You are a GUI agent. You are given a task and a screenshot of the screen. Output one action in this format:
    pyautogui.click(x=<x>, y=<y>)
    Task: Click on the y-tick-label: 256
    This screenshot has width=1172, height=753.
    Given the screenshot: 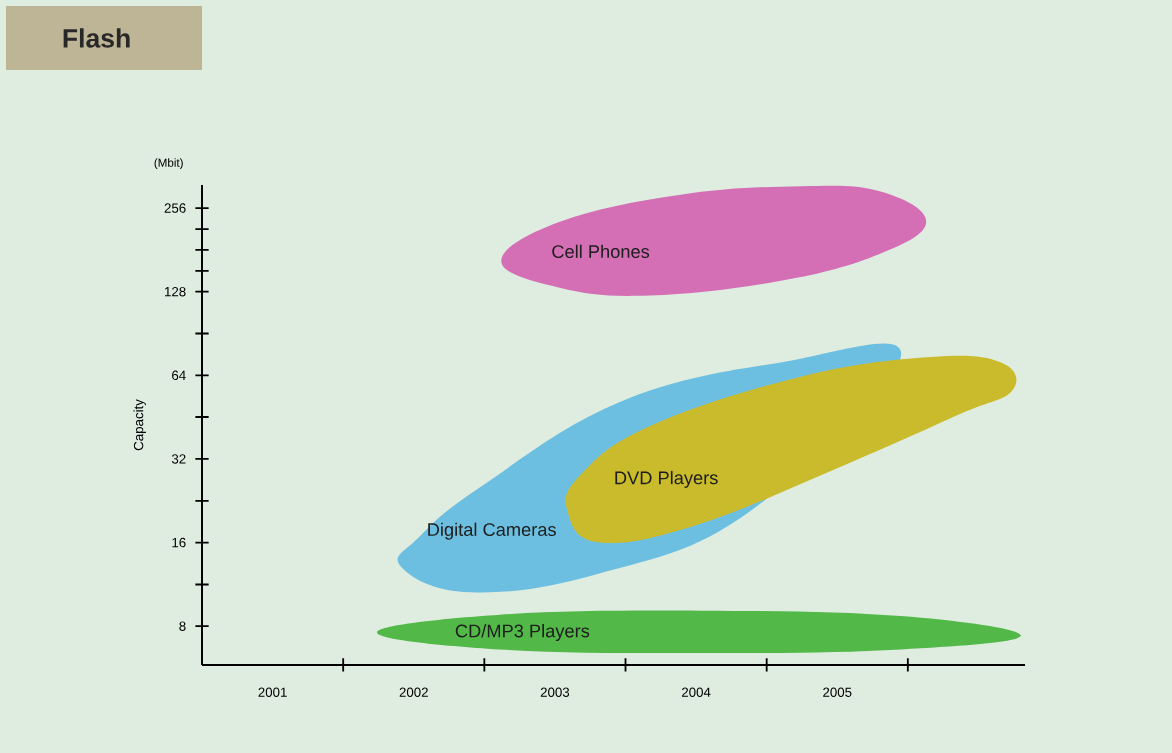 What is the action you would take?
    pyautogui.click(x=175, y=208)
    